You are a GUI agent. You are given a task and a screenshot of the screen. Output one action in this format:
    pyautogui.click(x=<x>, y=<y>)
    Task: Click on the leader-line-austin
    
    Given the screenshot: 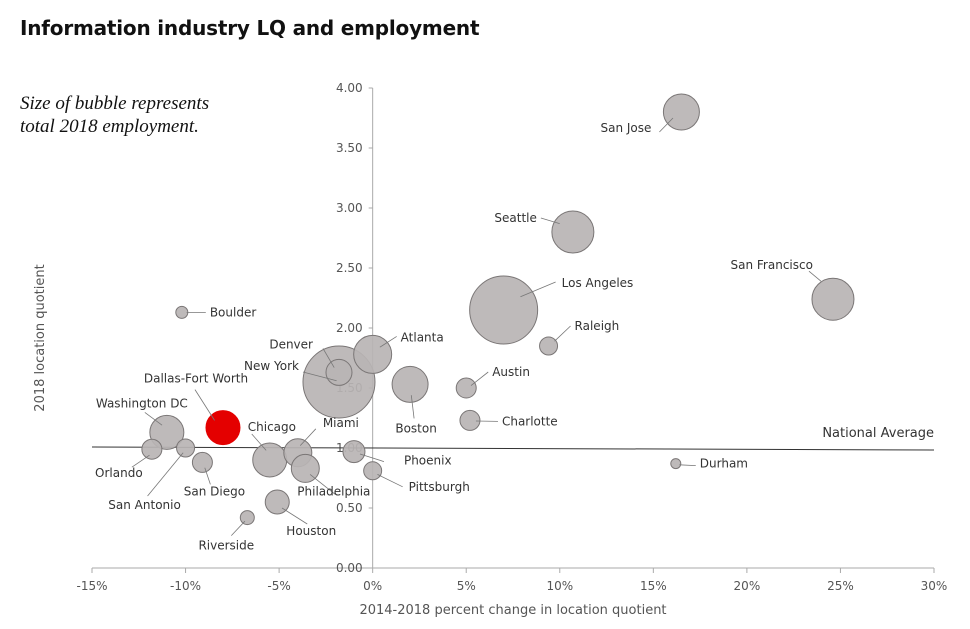 What is the action you would take?
    pyautogui.click(x=479, y=378)
    